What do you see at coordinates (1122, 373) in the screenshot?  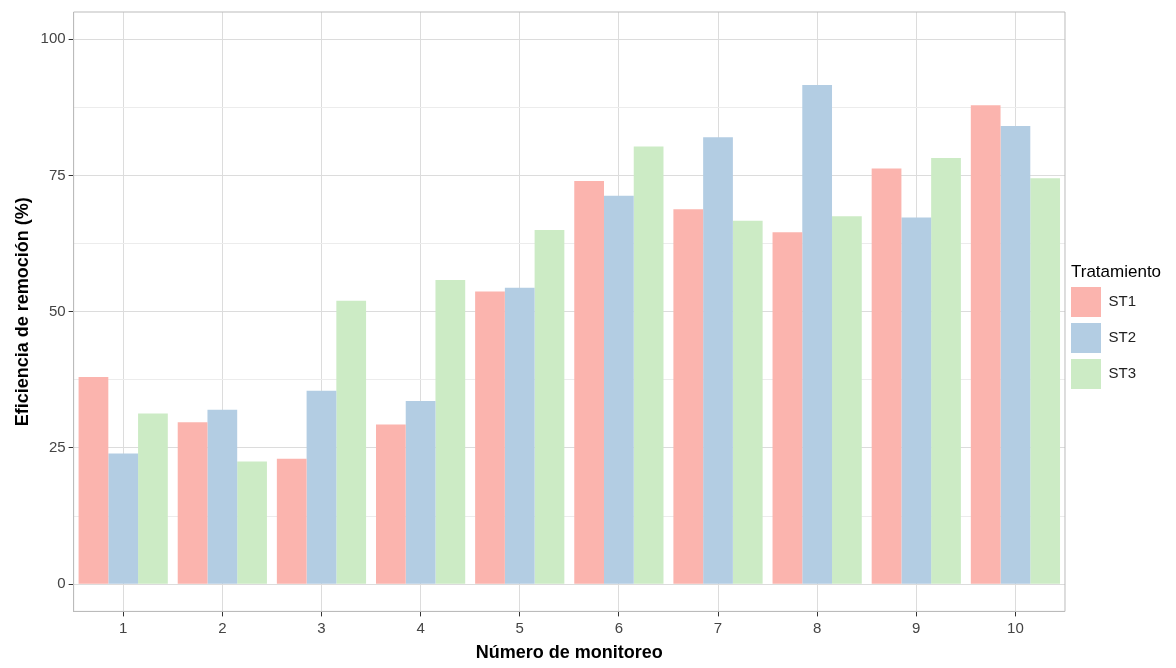 I see `legend-label: ST3` at bounding box center [1122, 373].